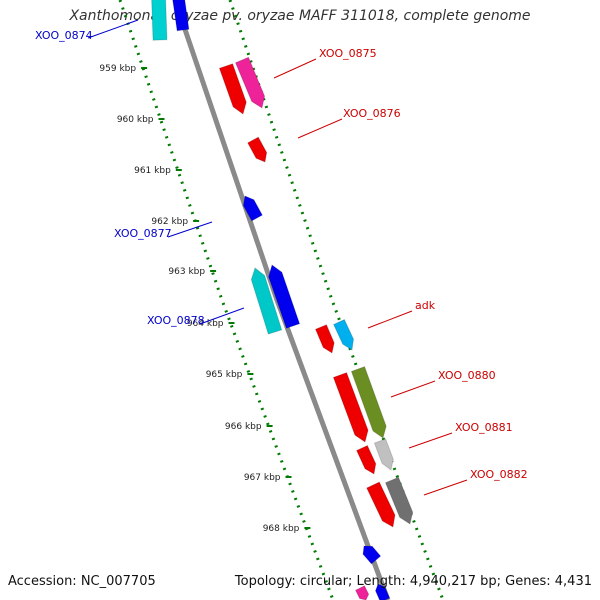 This screenshot has height=600, width=600. What do you see at coordinates (152, 171) in the screenshot?
I see `kbp-tick-label: 961 kbp` at bounding box center [152, 171].